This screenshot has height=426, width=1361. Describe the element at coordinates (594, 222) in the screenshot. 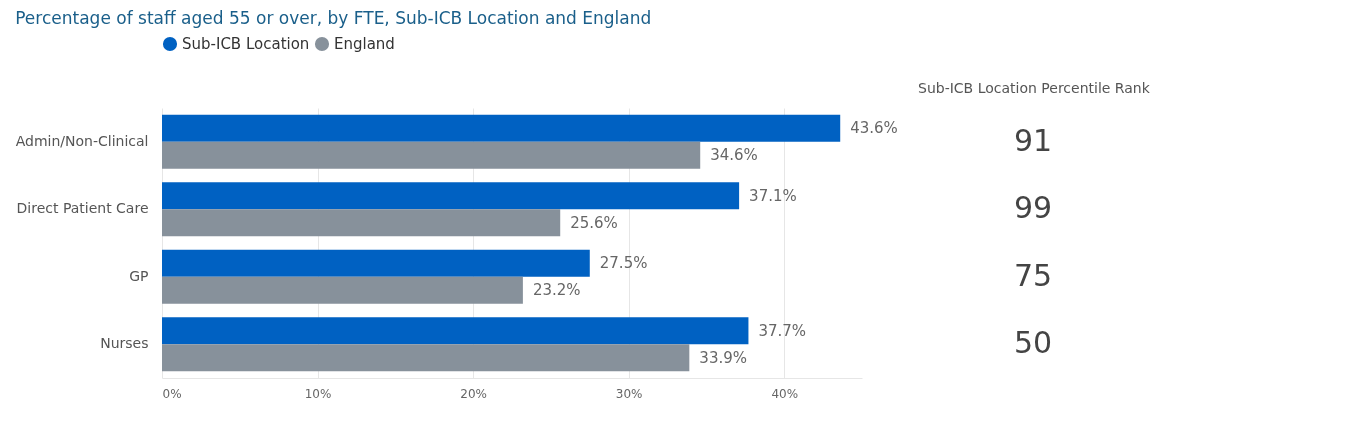

I see `data-label: 25.6%` at that location.